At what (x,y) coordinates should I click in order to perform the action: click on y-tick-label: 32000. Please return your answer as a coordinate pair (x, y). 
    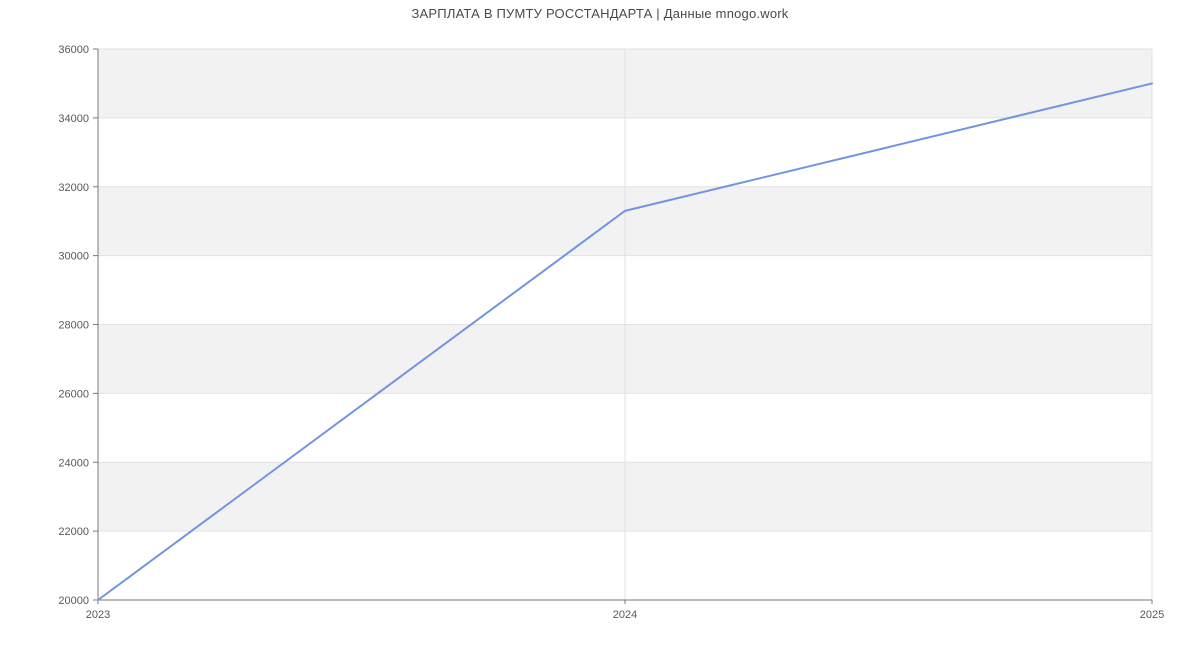
    Looking at the image, I should click on (73, 188).